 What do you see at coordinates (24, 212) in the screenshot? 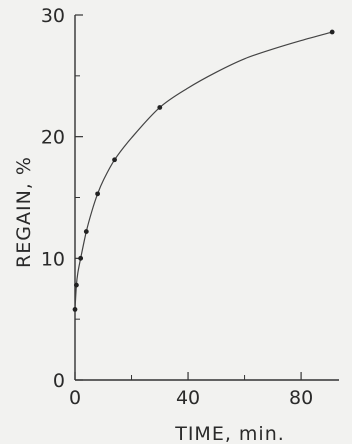
I see `y-axis-title: REGAIN, %` at bounding box center [24, 212].